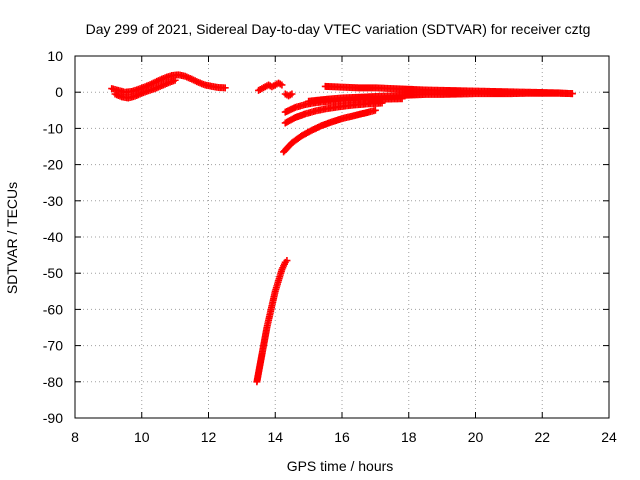  I want to click on x-tick-label: 22, so click(542, 437).